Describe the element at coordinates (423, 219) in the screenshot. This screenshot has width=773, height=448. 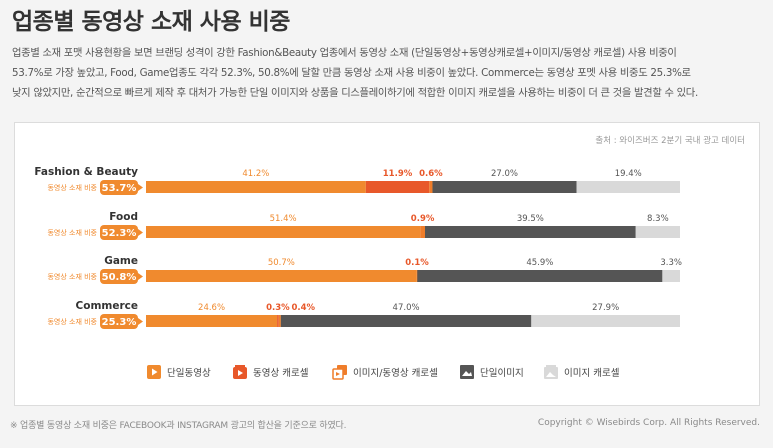
I see `bar-value-label: 0.9%` at that location.